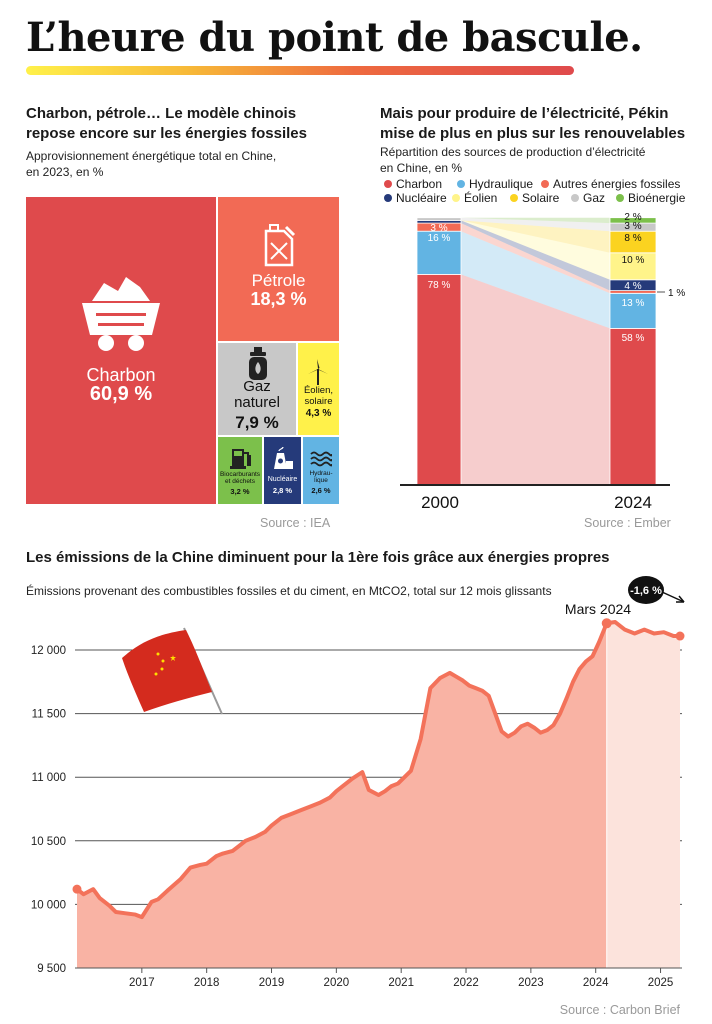 This screenshot has height=1024, width=712. What do you see at coordinates (421, 168) in the screenshot?
I see `electricity-subtitle-line2: en Chine, en %` at bounding box center [421, 168].